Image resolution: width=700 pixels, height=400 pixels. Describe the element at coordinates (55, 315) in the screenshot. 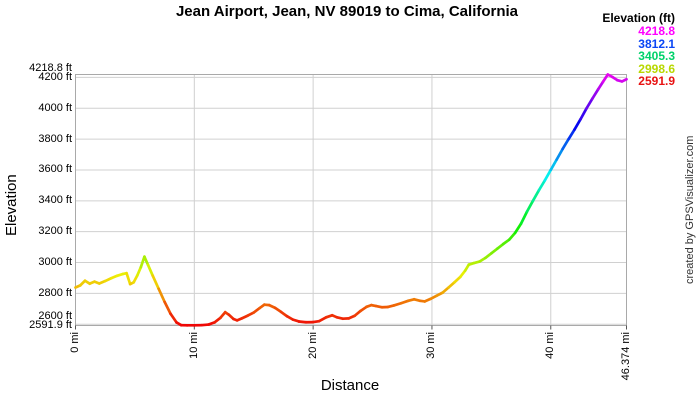

I see `y-tick-label: 2600 ft` at that location.